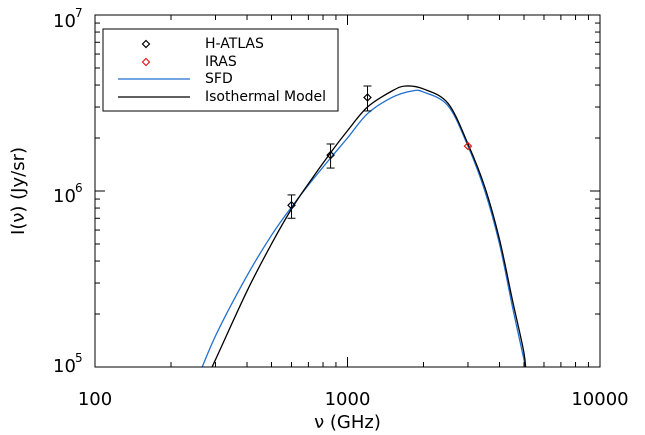 Image resolution: width=645 pixels, height=435 pixels. What do you see at coordinates (79, 188) in the screenshot?
I see `y-tick-exp-1e6: 6` at bounding box center [79, 188].